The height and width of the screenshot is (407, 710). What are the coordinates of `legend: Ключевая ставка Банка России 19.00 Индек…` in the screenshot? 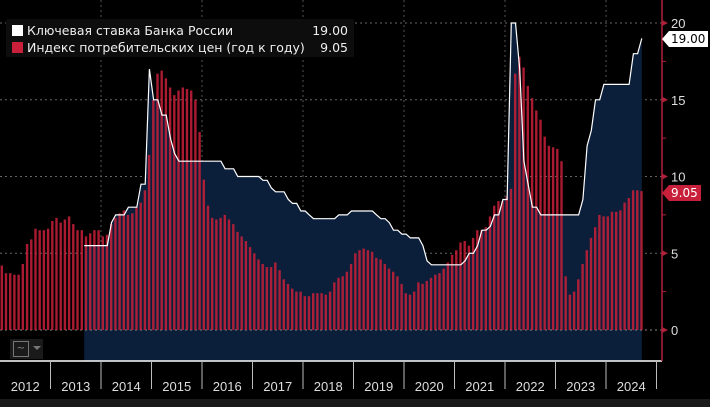 It's located at (180, 38).